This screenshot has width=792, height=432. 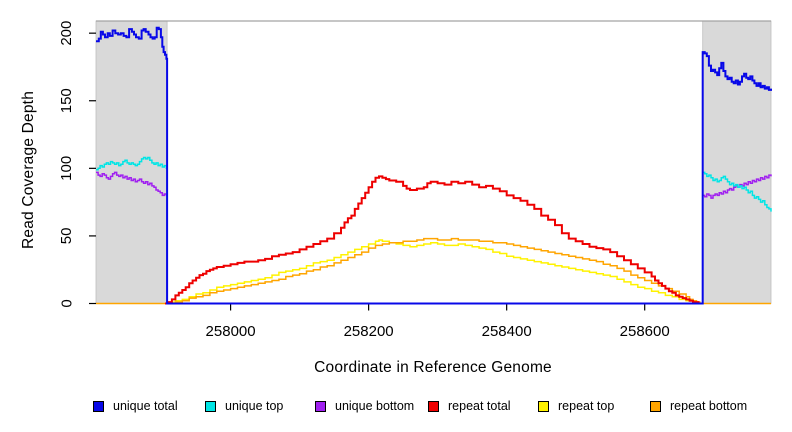 What do you see at coordinates (28, 170) in the screenshot?
I see `y-axis-label: Read Coverage Depth` at bounding box center [28, 170].